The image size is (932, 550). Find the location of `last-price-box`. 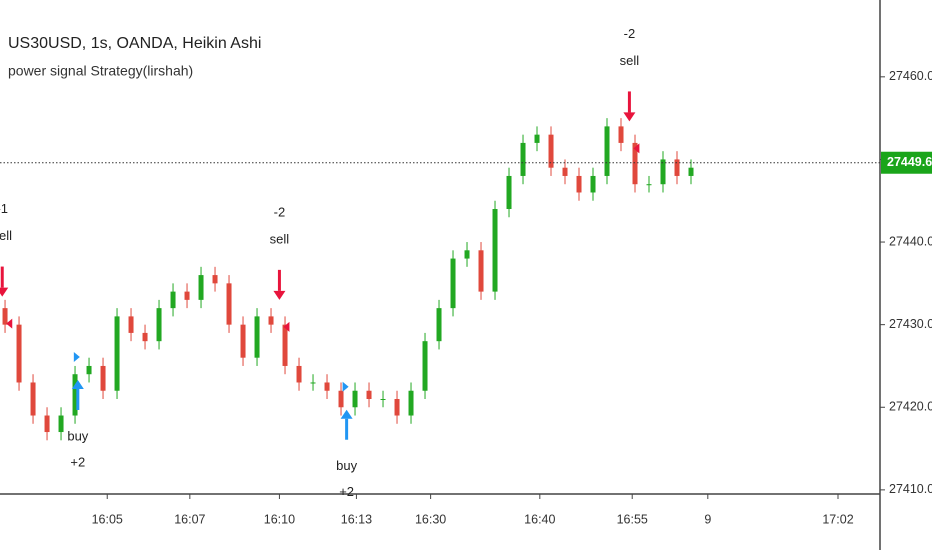

last-price-box is located at coordinates (906, 162).